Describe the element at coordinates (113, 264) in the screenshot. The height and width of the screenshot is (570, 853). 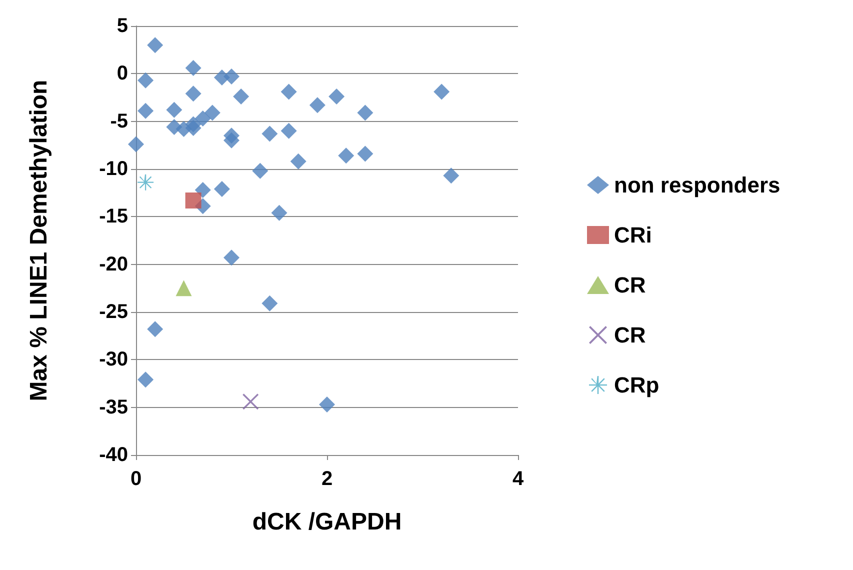
I see `y-tick-label: -20` at that location.